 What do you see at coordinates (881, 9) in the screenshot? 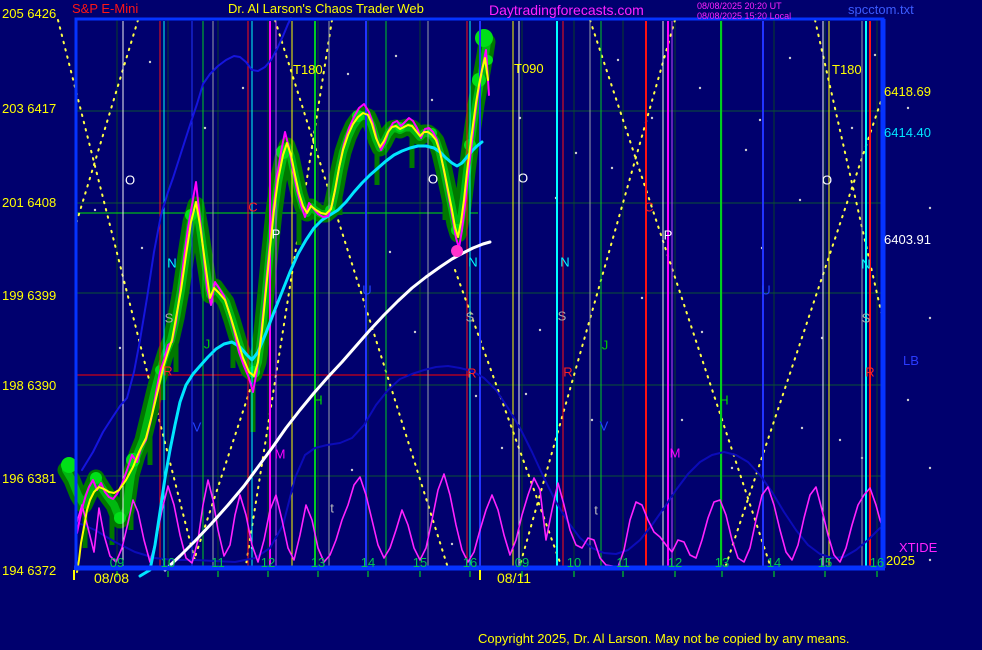
I see `file-link: spcctom.txt` at bounding box center [881, 9].